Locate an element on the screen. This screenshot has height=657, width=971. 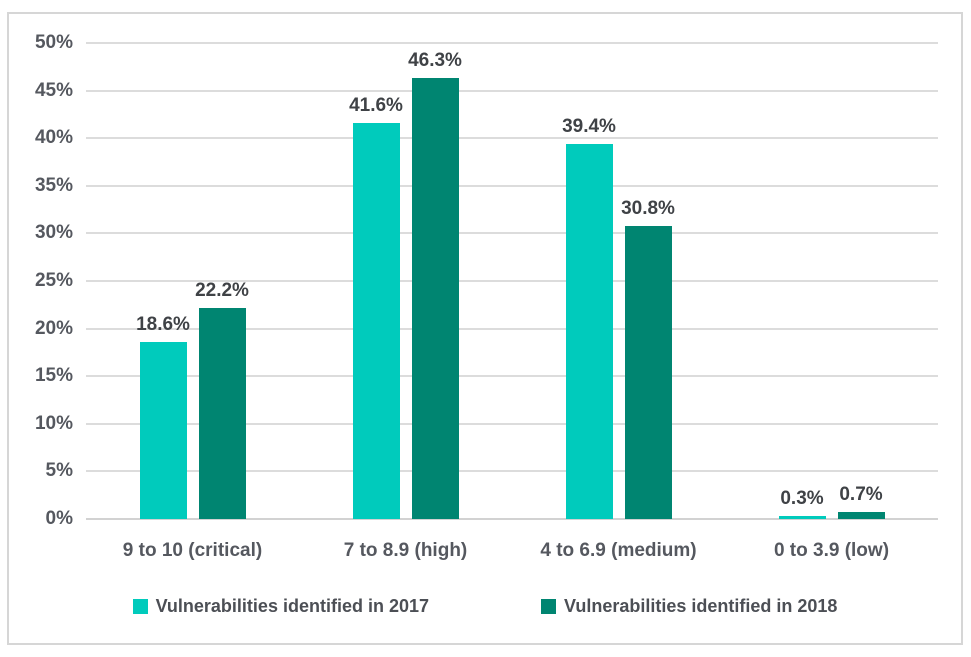
gridline-25% is located at coordinates (512, 281).